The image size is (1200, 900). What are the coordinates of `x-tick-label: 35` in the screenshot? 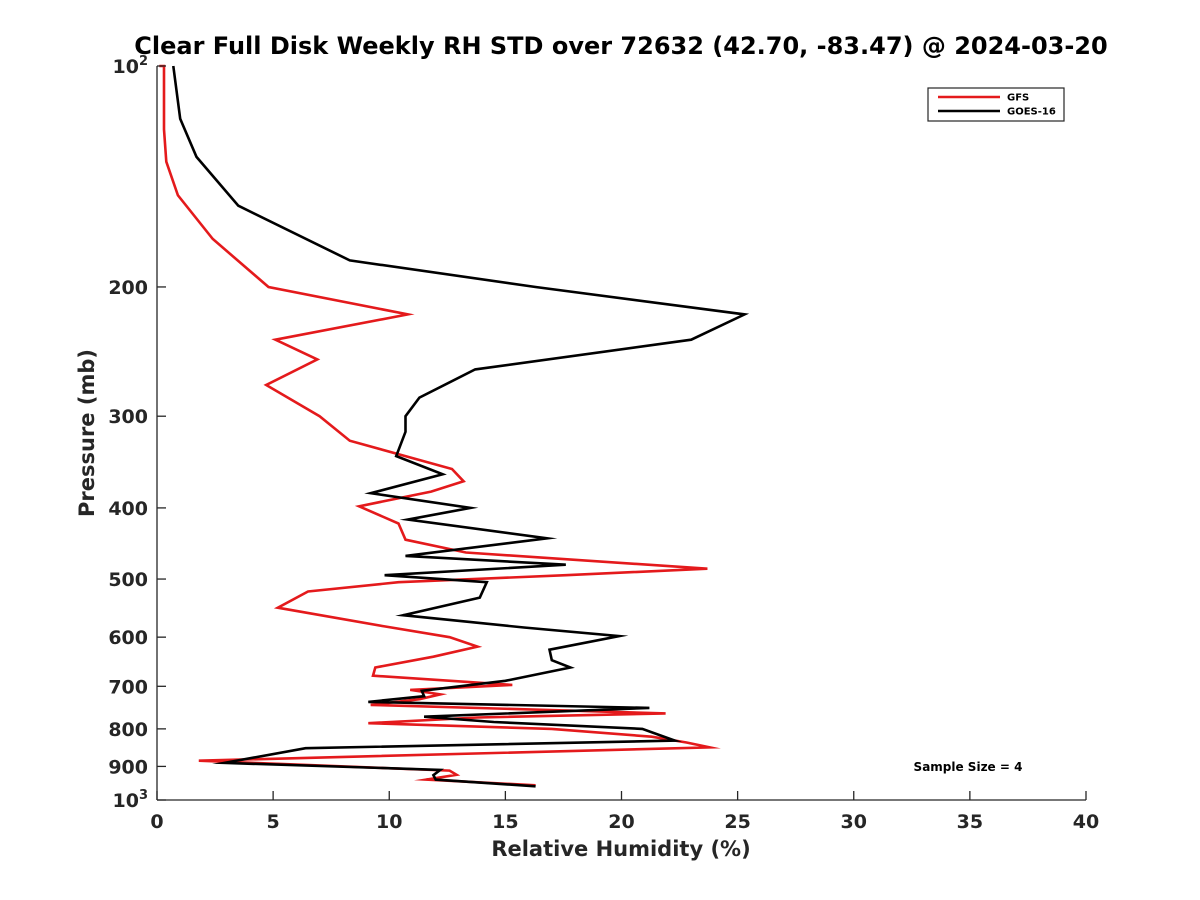 It's located at (970, 822).